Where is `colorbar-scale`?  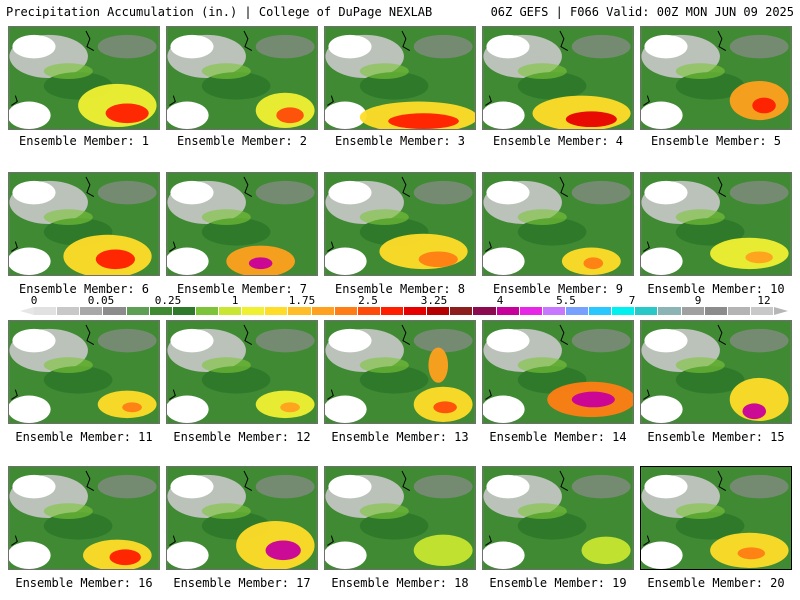
colorbar-scale is located at coordinates (404, 311).